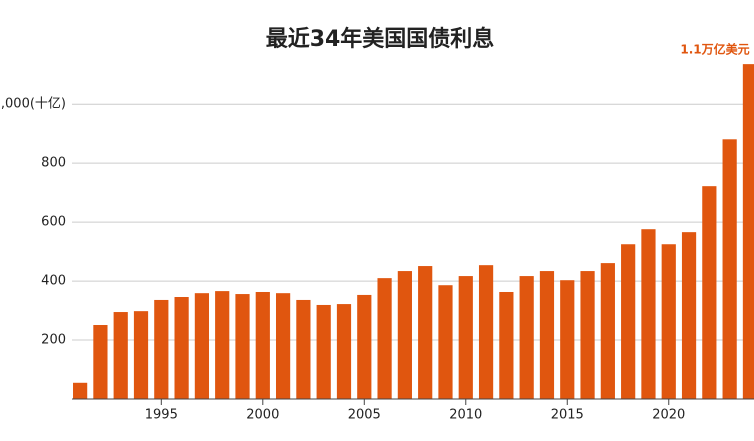  Describe the element at coordinates (668, 415) in the screenshot. I see `x-tick-label: 2020` at that location.